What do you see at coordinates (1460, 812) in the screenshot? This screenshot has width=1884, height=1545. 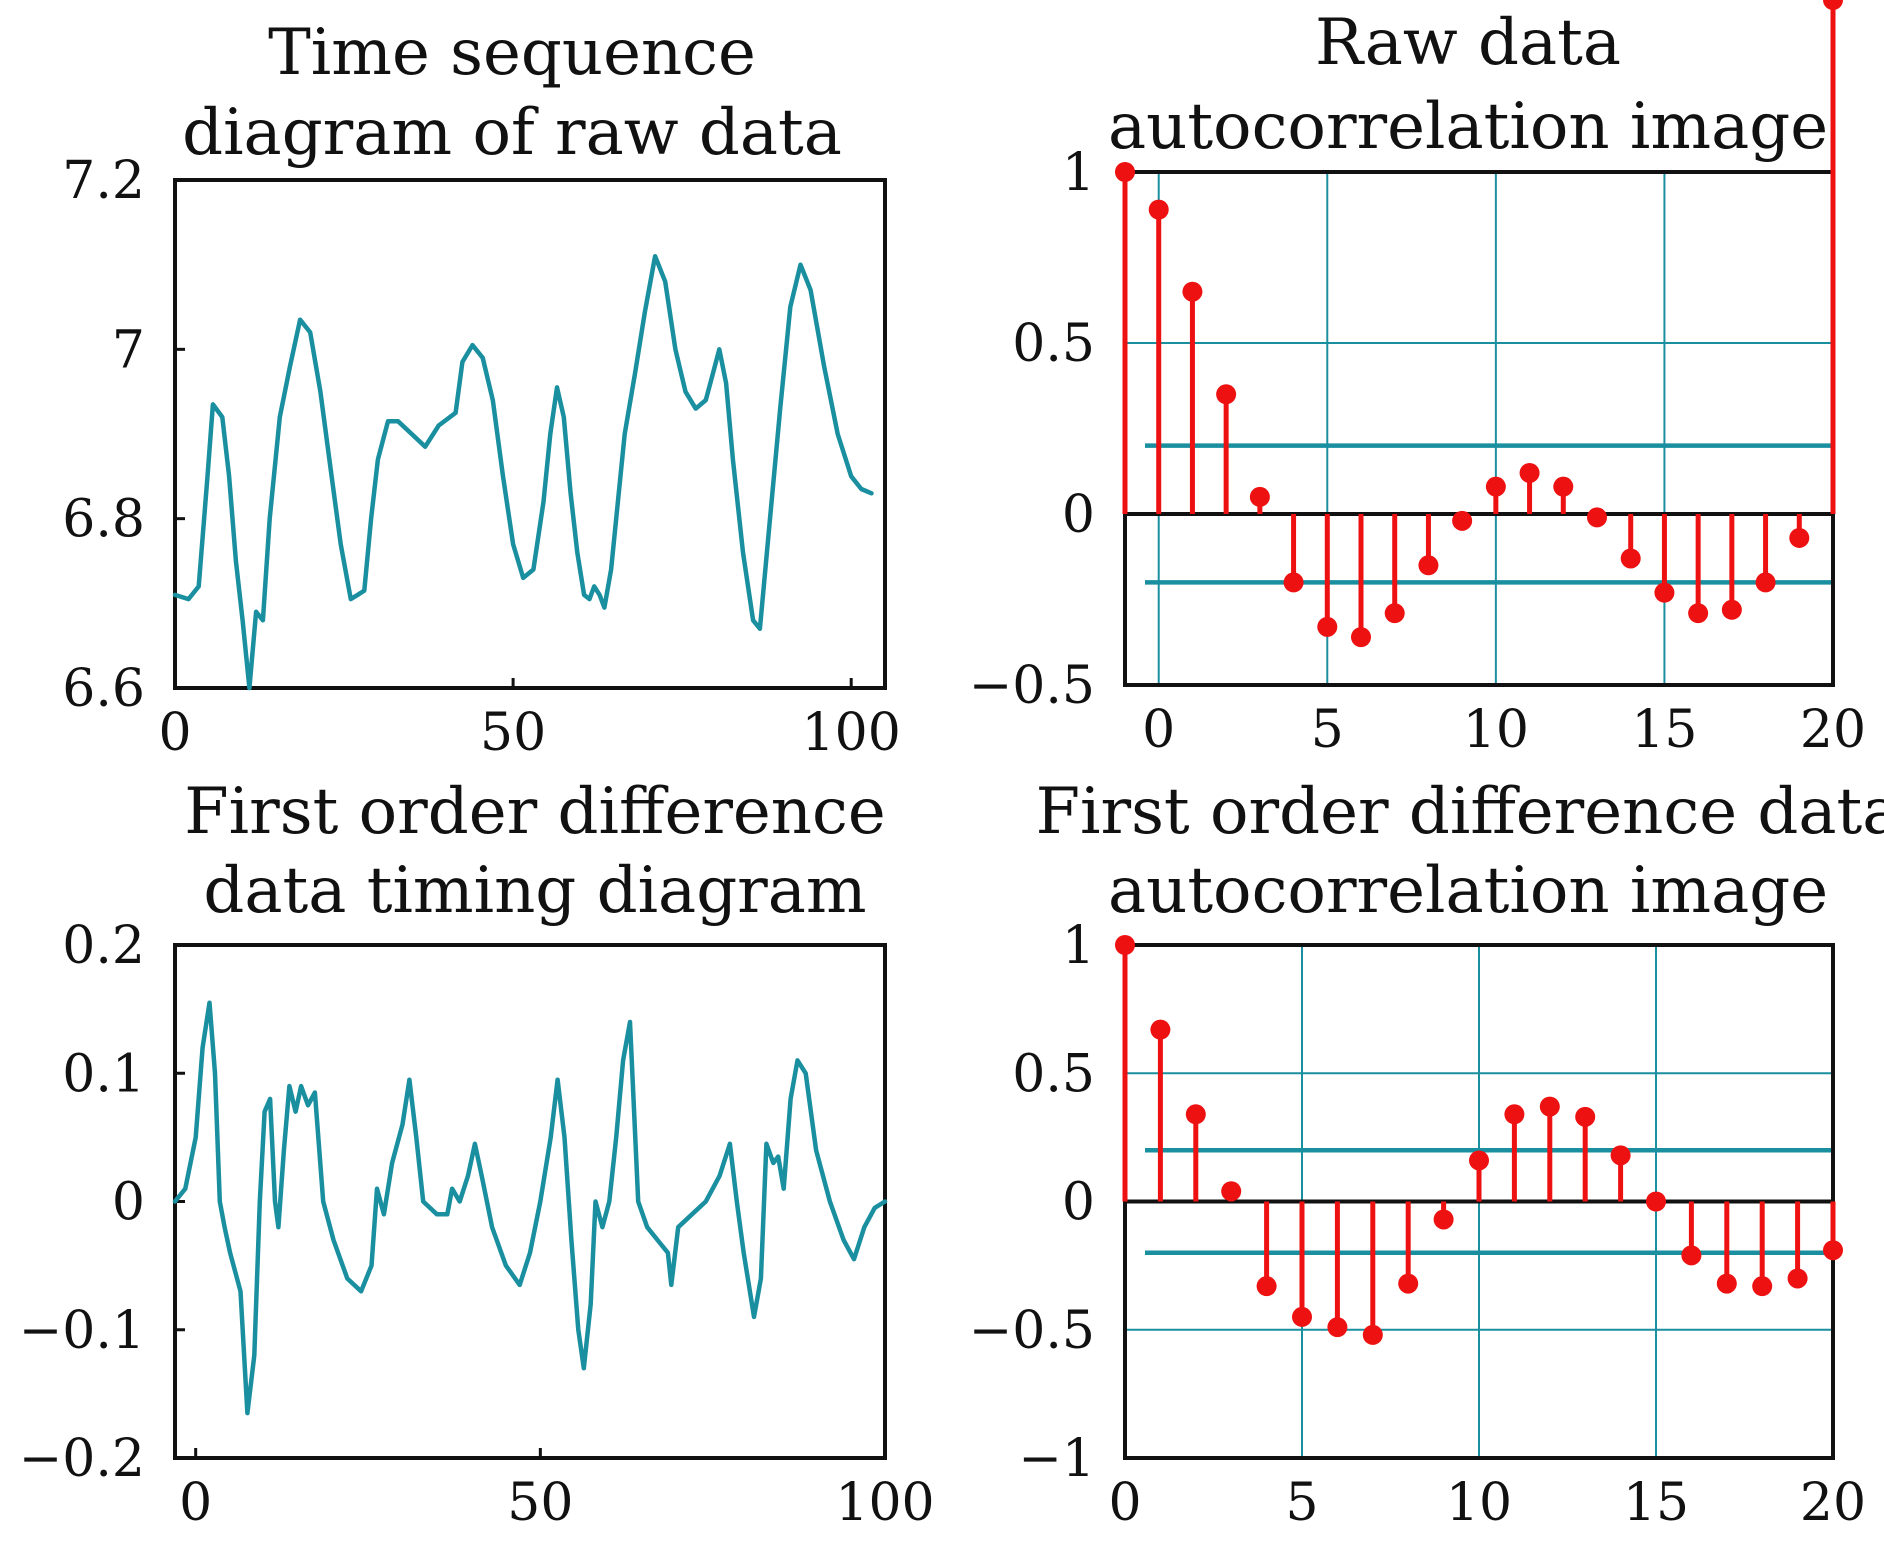 I see `chart-title-line-1: First order difference data` at bounding box center [1460, 812].